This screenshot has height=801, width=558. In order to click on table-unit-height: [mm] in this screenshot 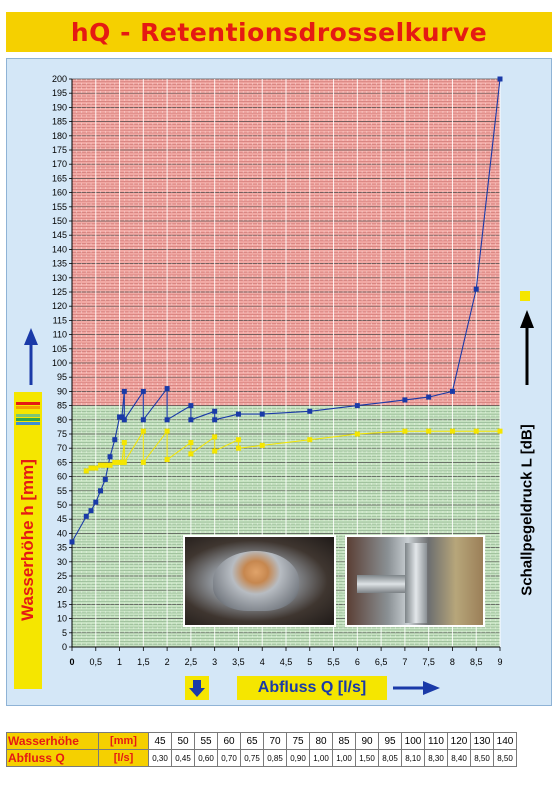, I will do `click(123, 741)`.